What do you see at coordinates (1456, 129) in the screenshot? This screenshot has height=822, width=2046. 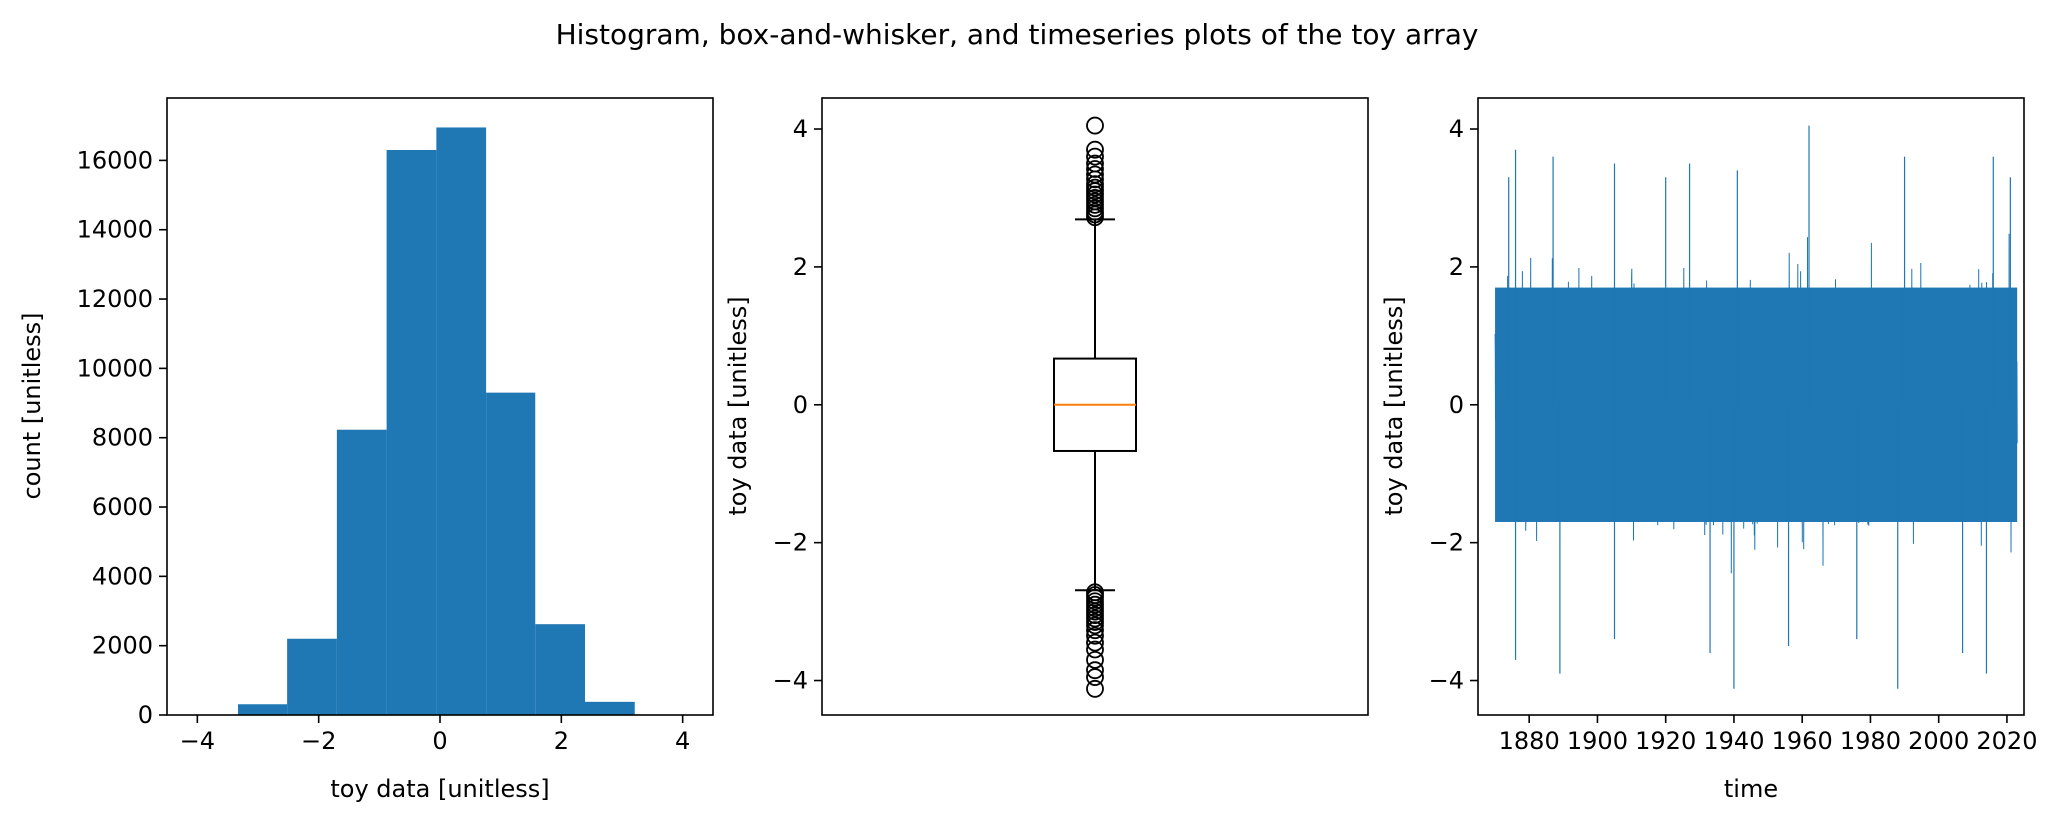 I see `timeseries-y-tick-label: 4` at bounding box center [1456, 129].